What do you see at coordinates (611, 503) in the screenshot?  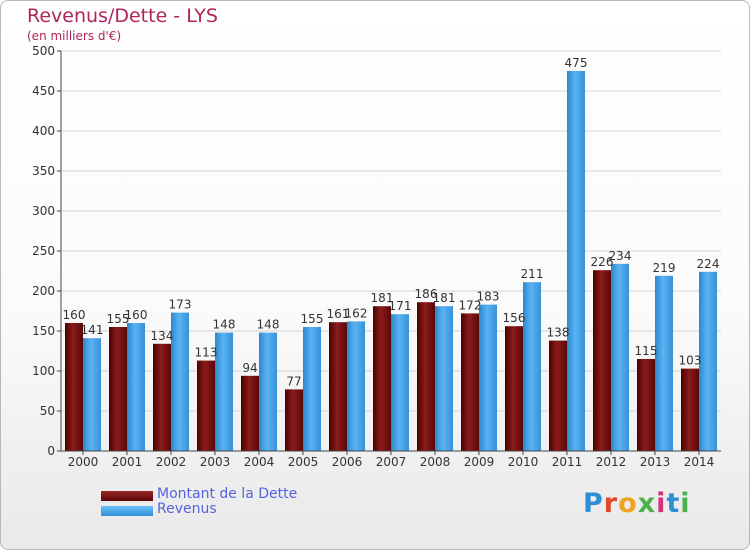 I see `logo-letter: r` at bounding box center [611, 503].